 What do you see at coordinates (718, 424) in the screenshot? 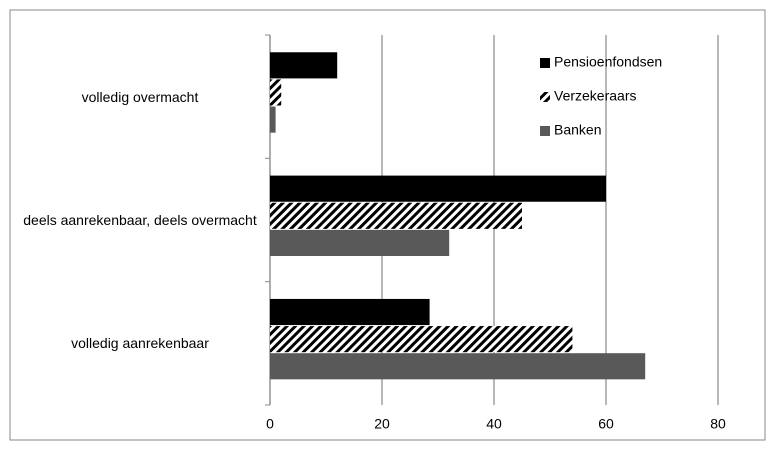
I see `x-tick-label: 80` at bounding box center [718, 424].